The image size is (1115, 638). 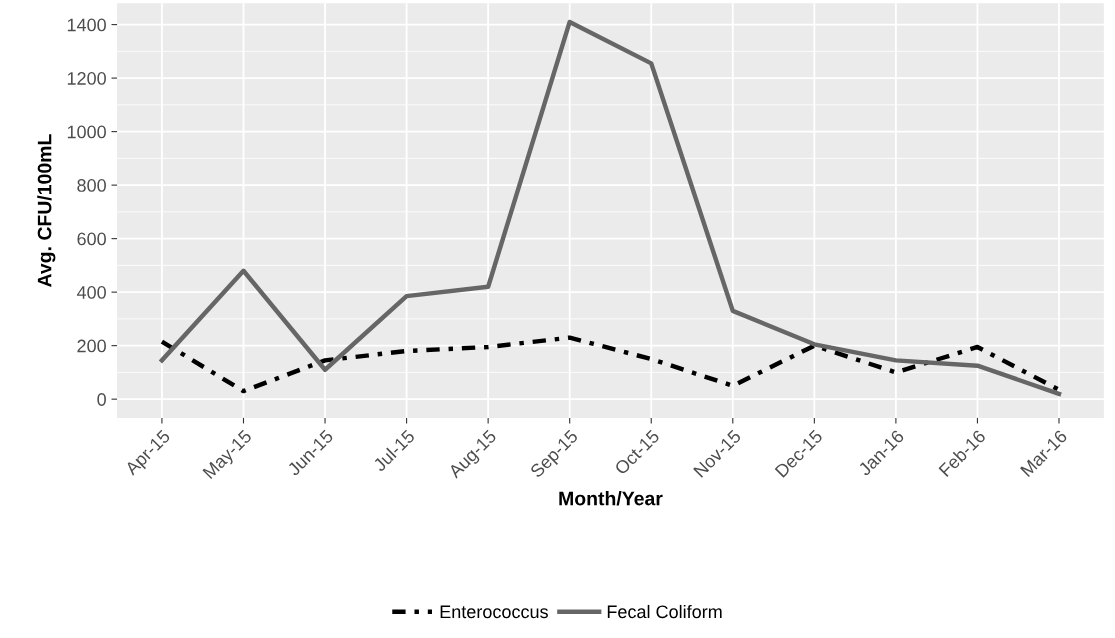 I want to click on y-tick-label: 0, so click(x=101, y=399).